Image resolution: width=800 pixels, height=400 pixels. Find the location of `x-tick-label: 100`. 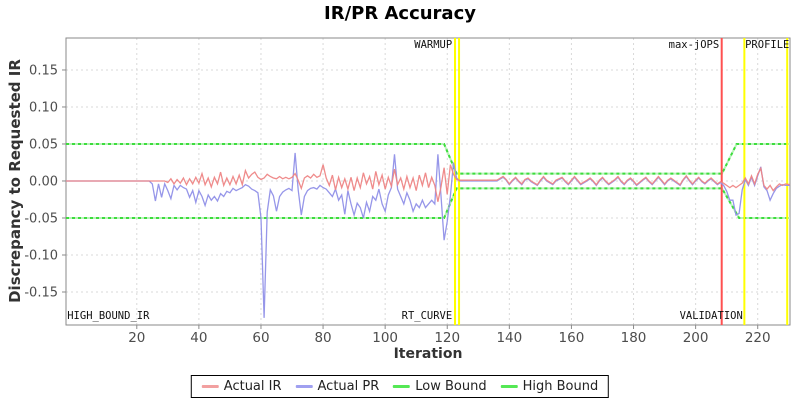

x-tick-label: 100 is located at coordinates (385, 338).